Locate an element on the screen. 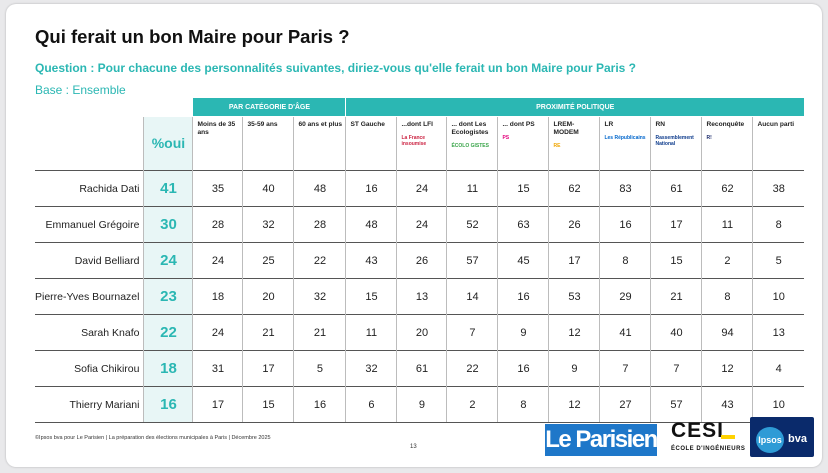  table-cell-moins35: 17 is located at coordinates (217, 404).